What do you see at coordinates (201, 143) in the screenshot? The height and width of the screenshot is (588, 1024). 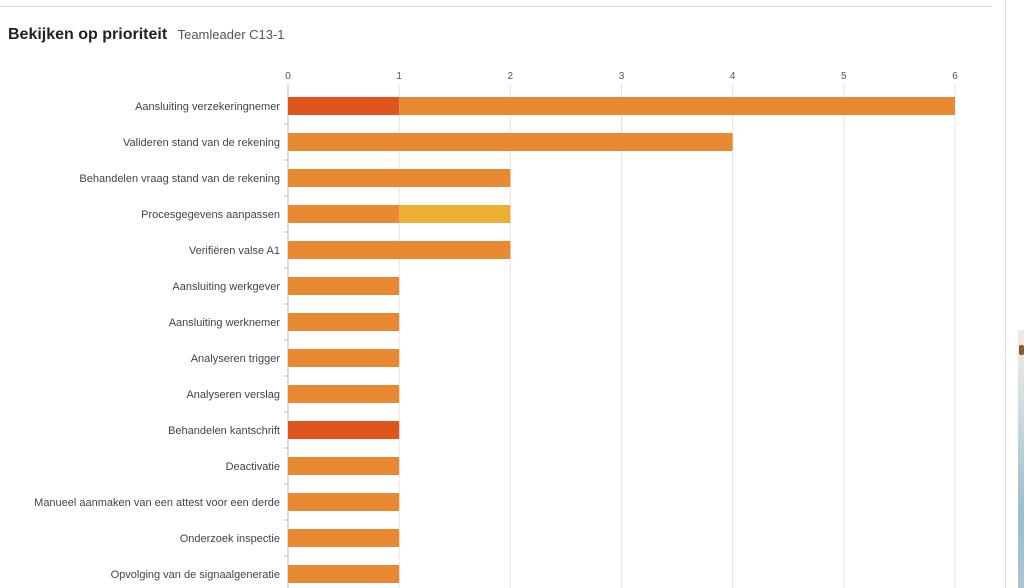 I see `category-label: Valideren stand van de rekening` at bounding box center [201, 143].